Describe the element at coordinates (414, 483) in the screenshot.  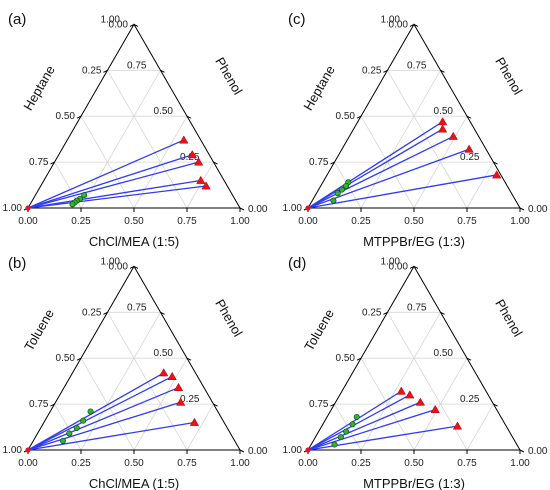
I see `axis-title-bottom: MTPPBr/EG (1:3)` at that location.